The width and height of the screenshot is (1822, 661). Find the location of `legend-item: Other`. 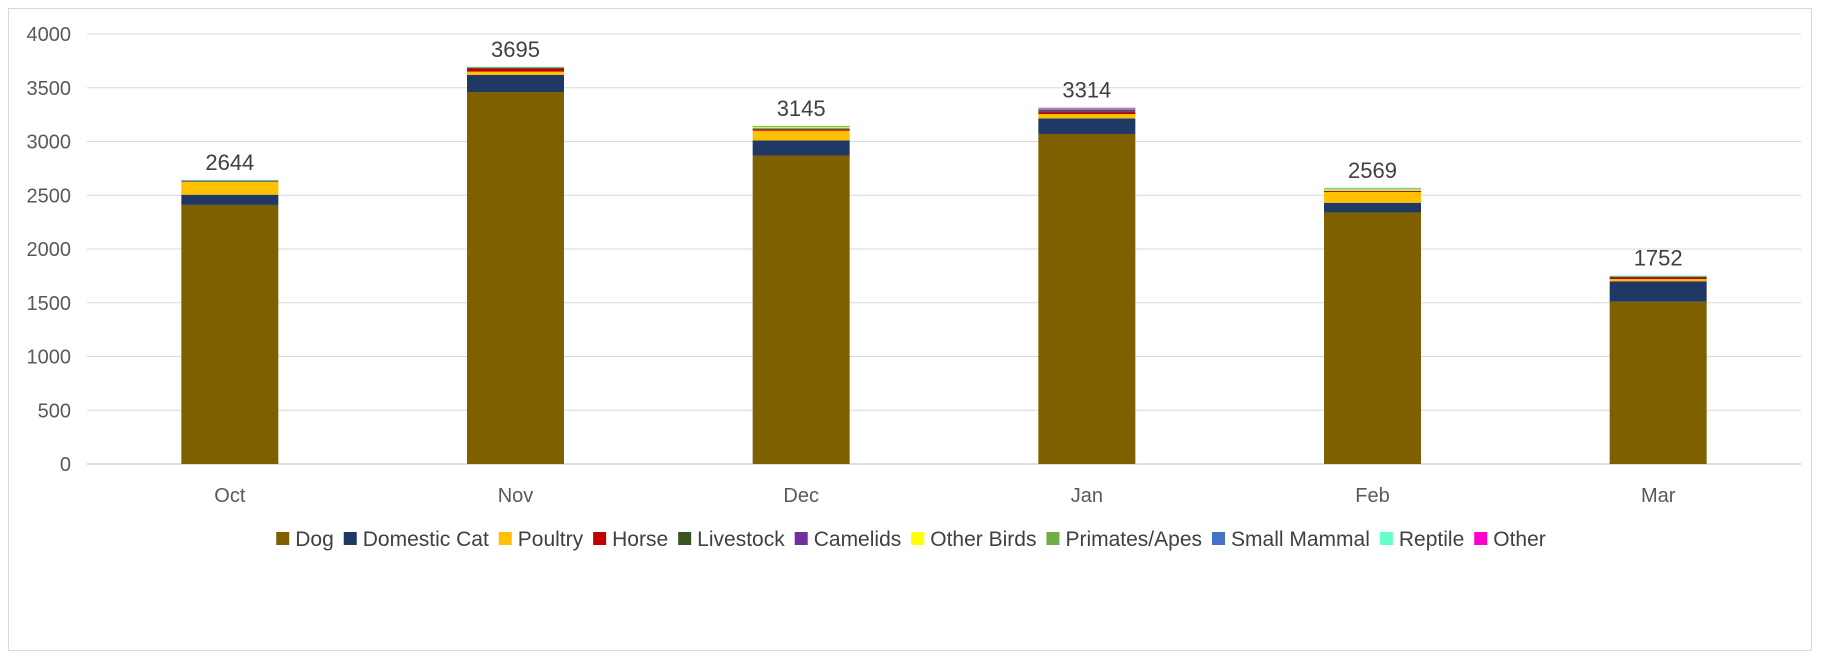

legend-item: Other is located at coordinates (1510, 539).